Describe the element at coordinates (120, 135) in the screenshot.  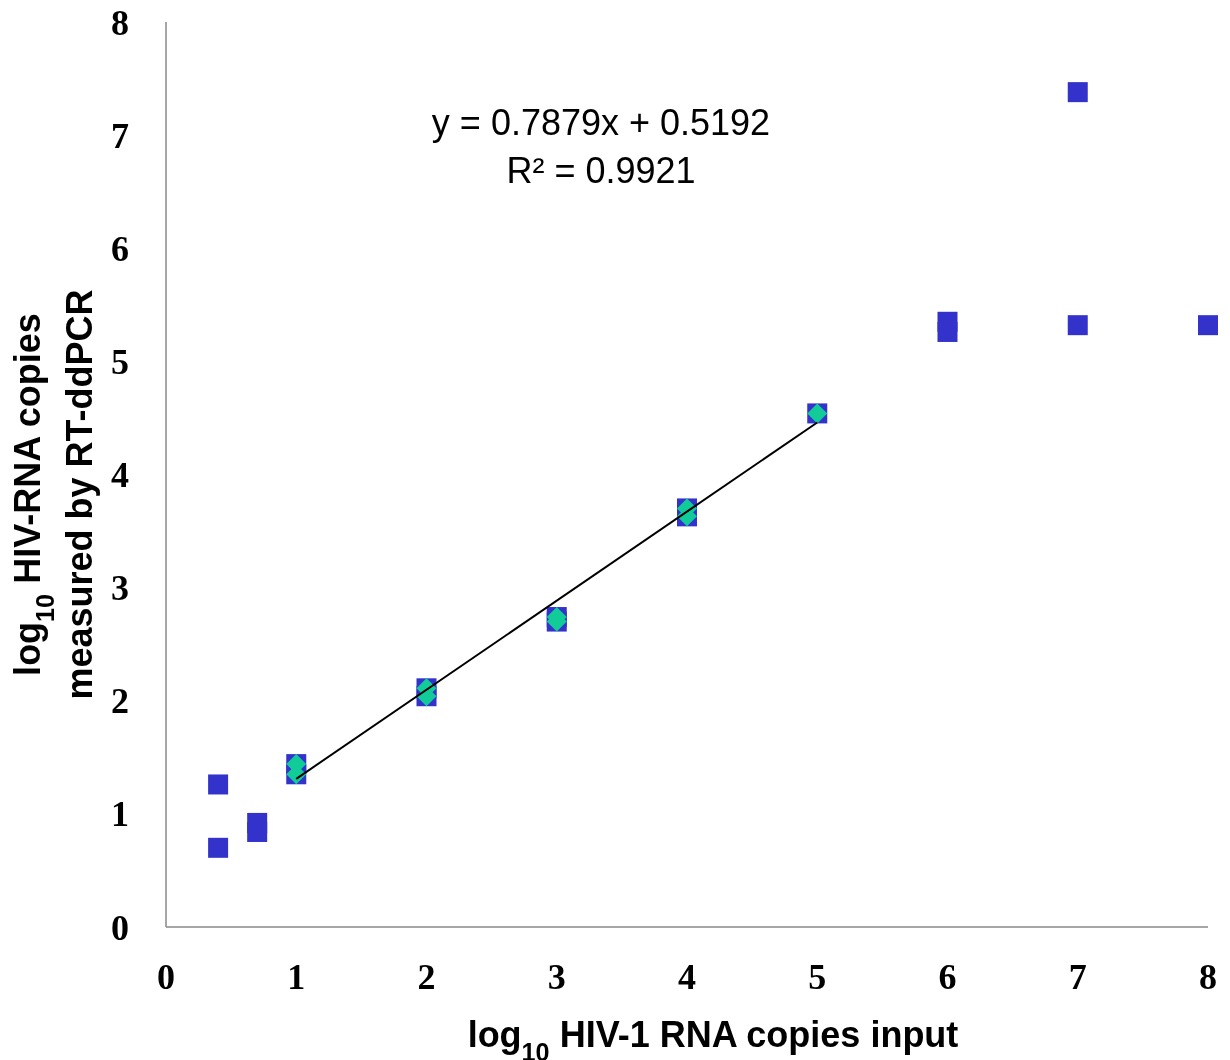
I see `y-tick-label: 7` at that location.